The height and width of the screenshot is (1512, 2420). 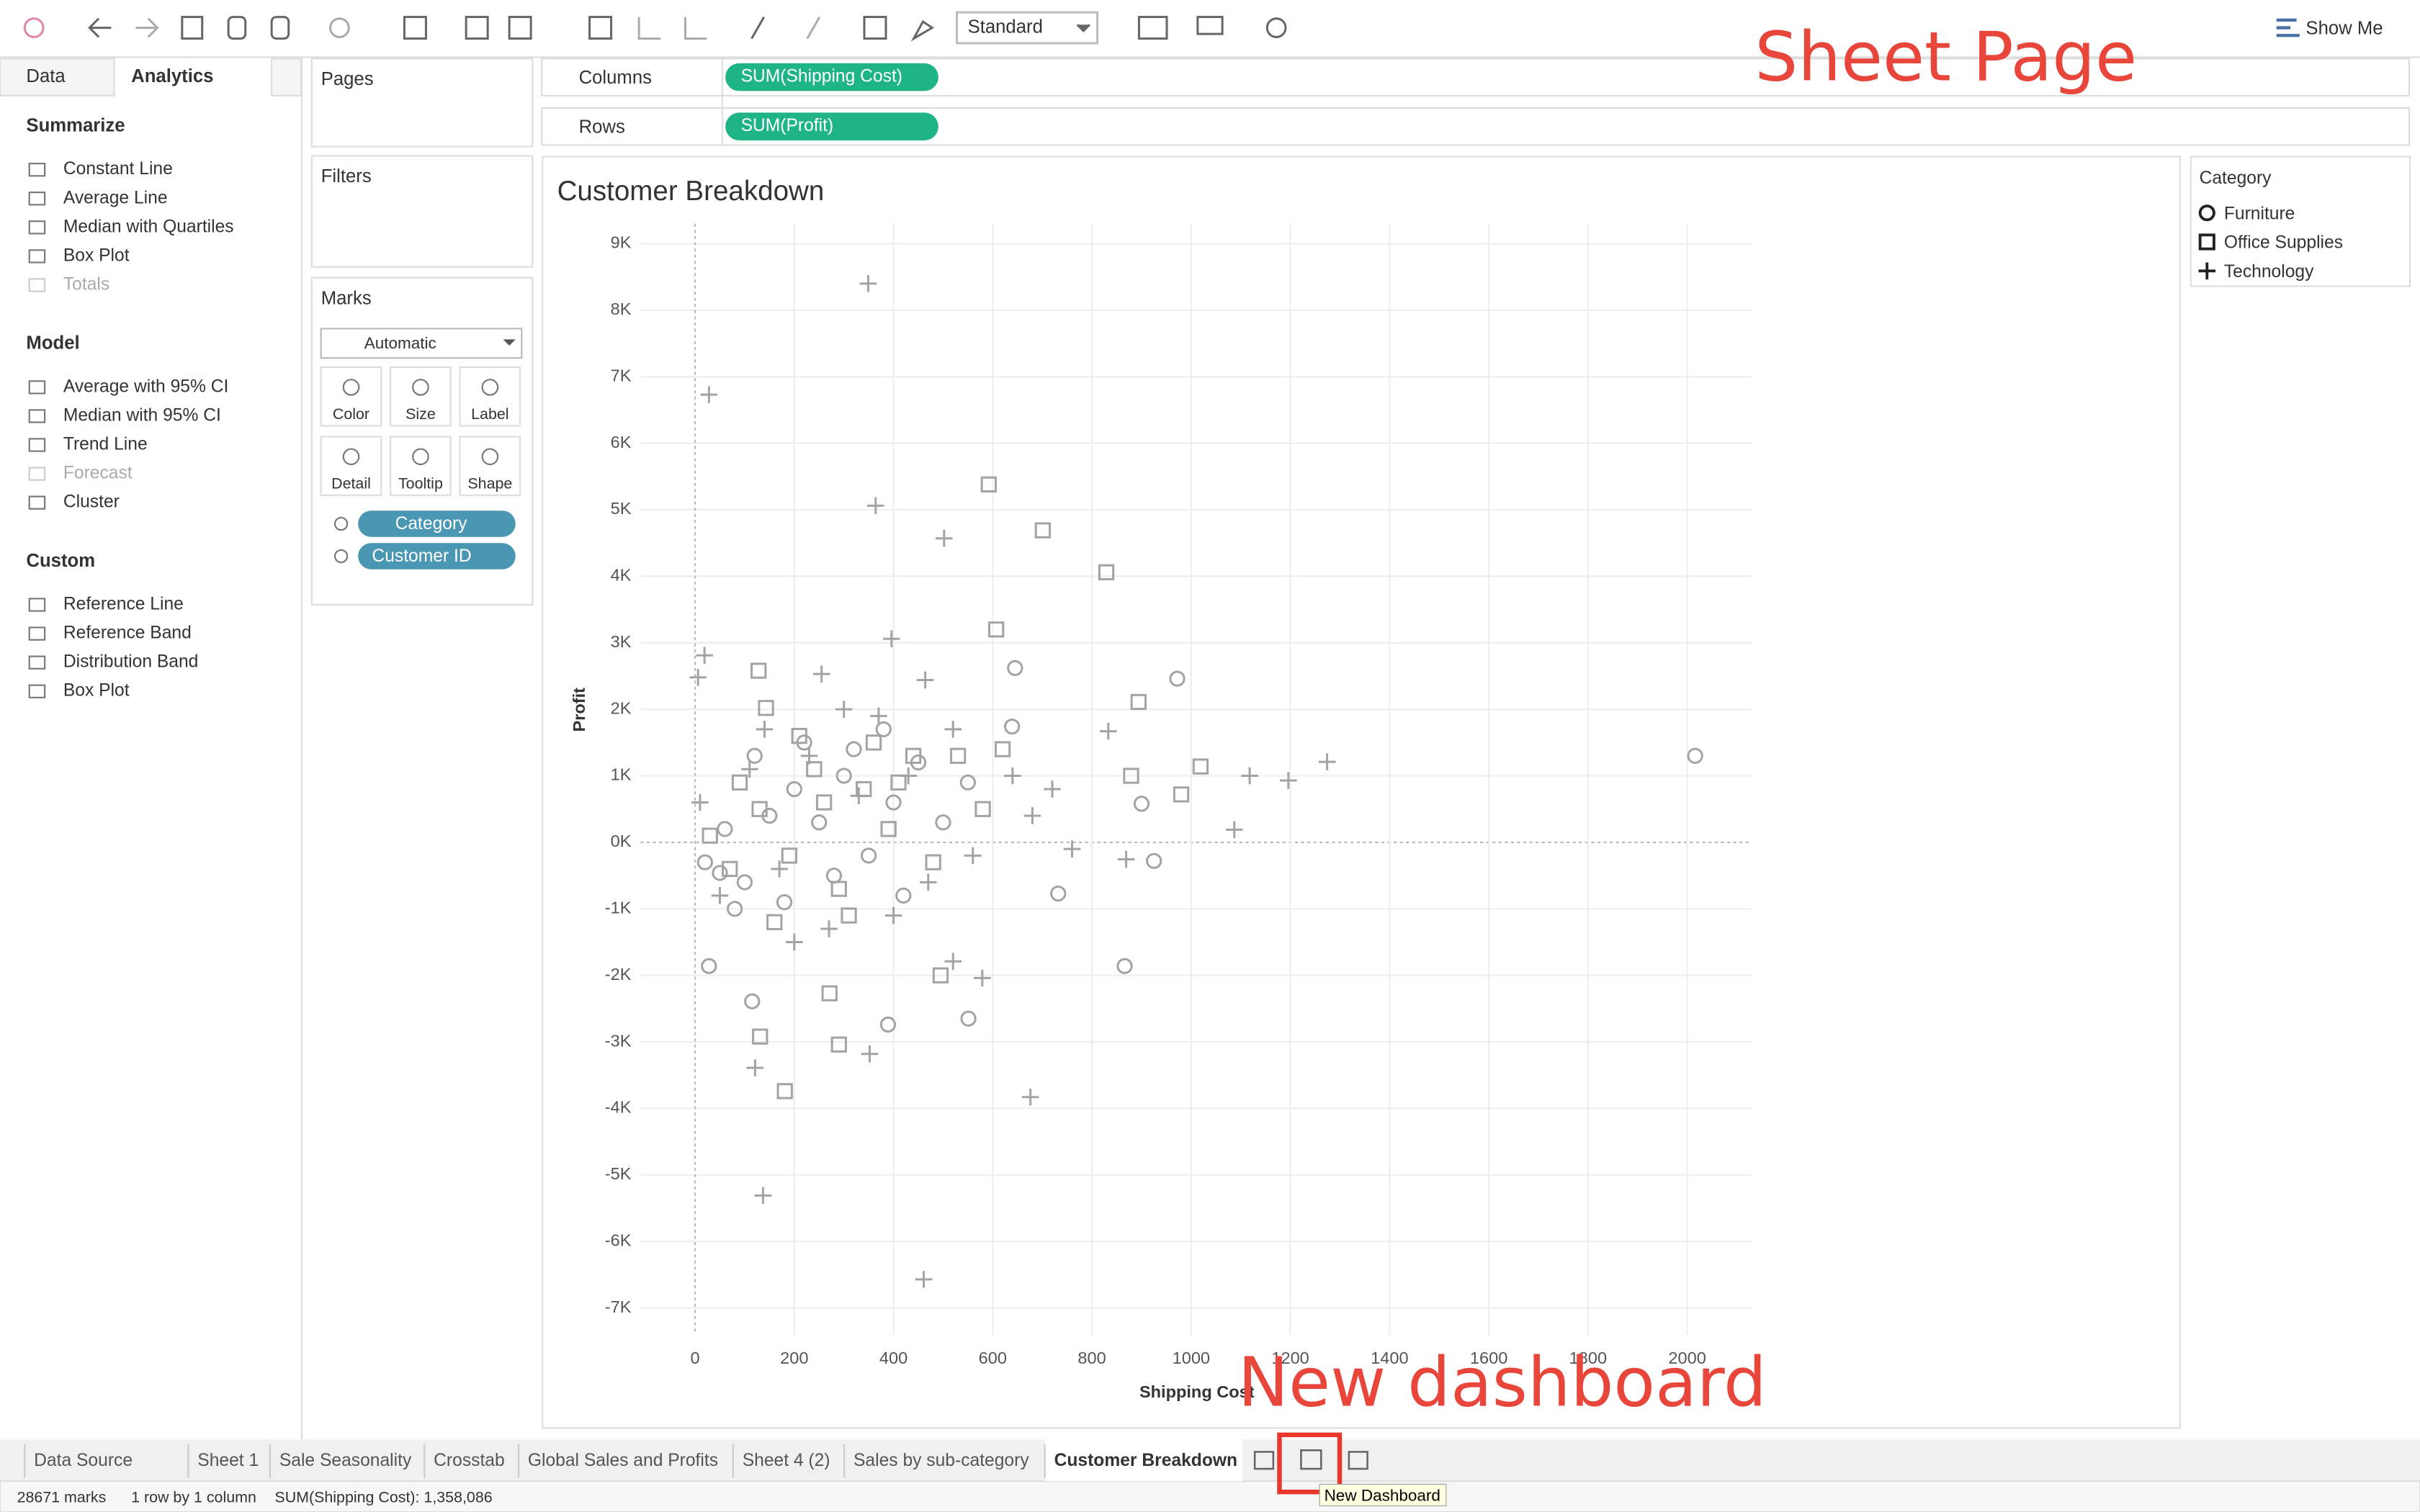 What do you see at coordinates (86, 284) in the screenshot?
I see `analytics-item: Totals` at bounding box center [86, 284].